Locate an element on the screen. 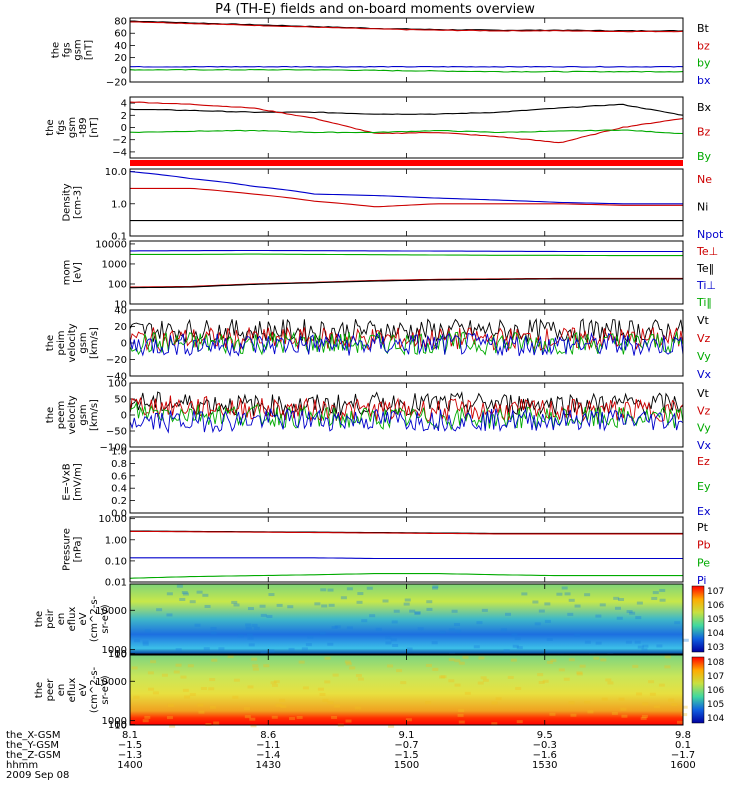 The width and height of the screenshot is (750, 804). legend-Vy: Vy is located at coordinates (704, 428).